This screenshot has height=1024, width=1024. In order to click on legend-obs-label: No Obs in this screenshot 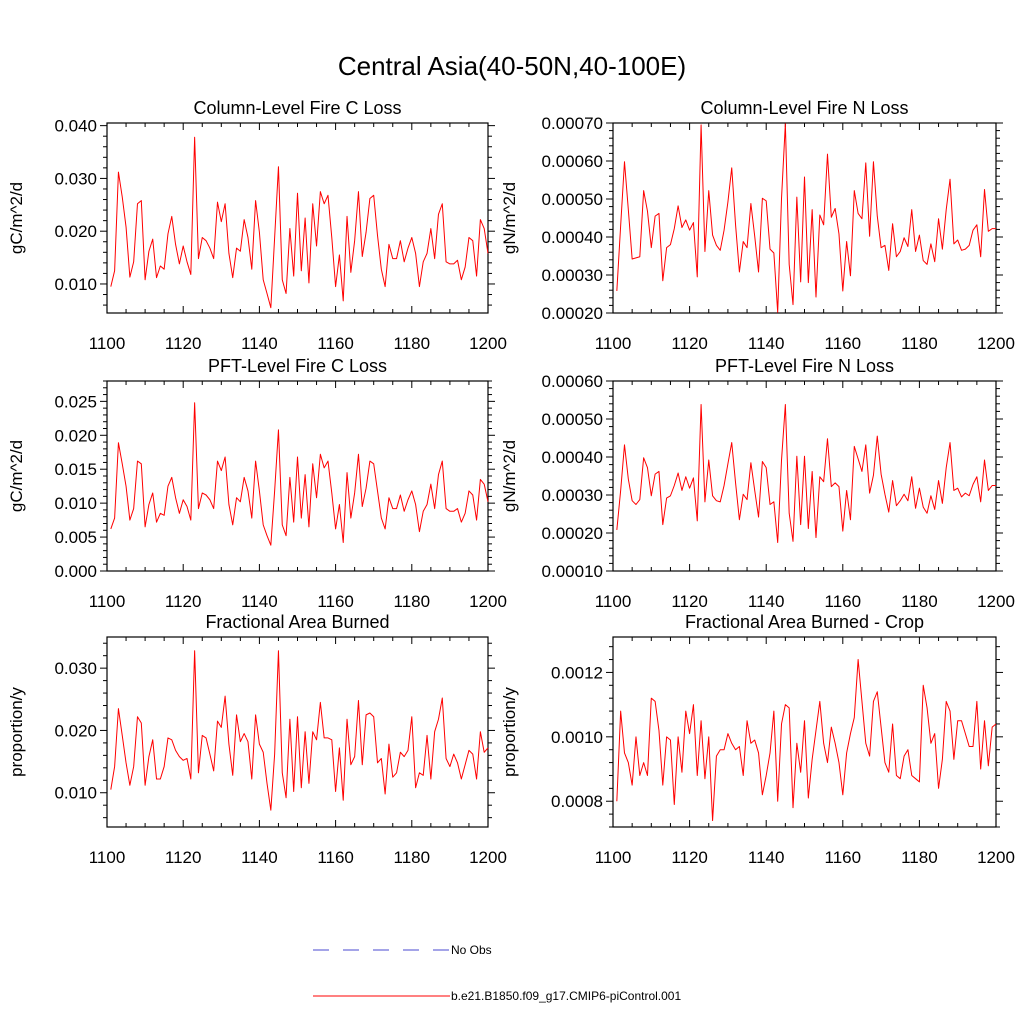, I will do `click(471, 950)`.